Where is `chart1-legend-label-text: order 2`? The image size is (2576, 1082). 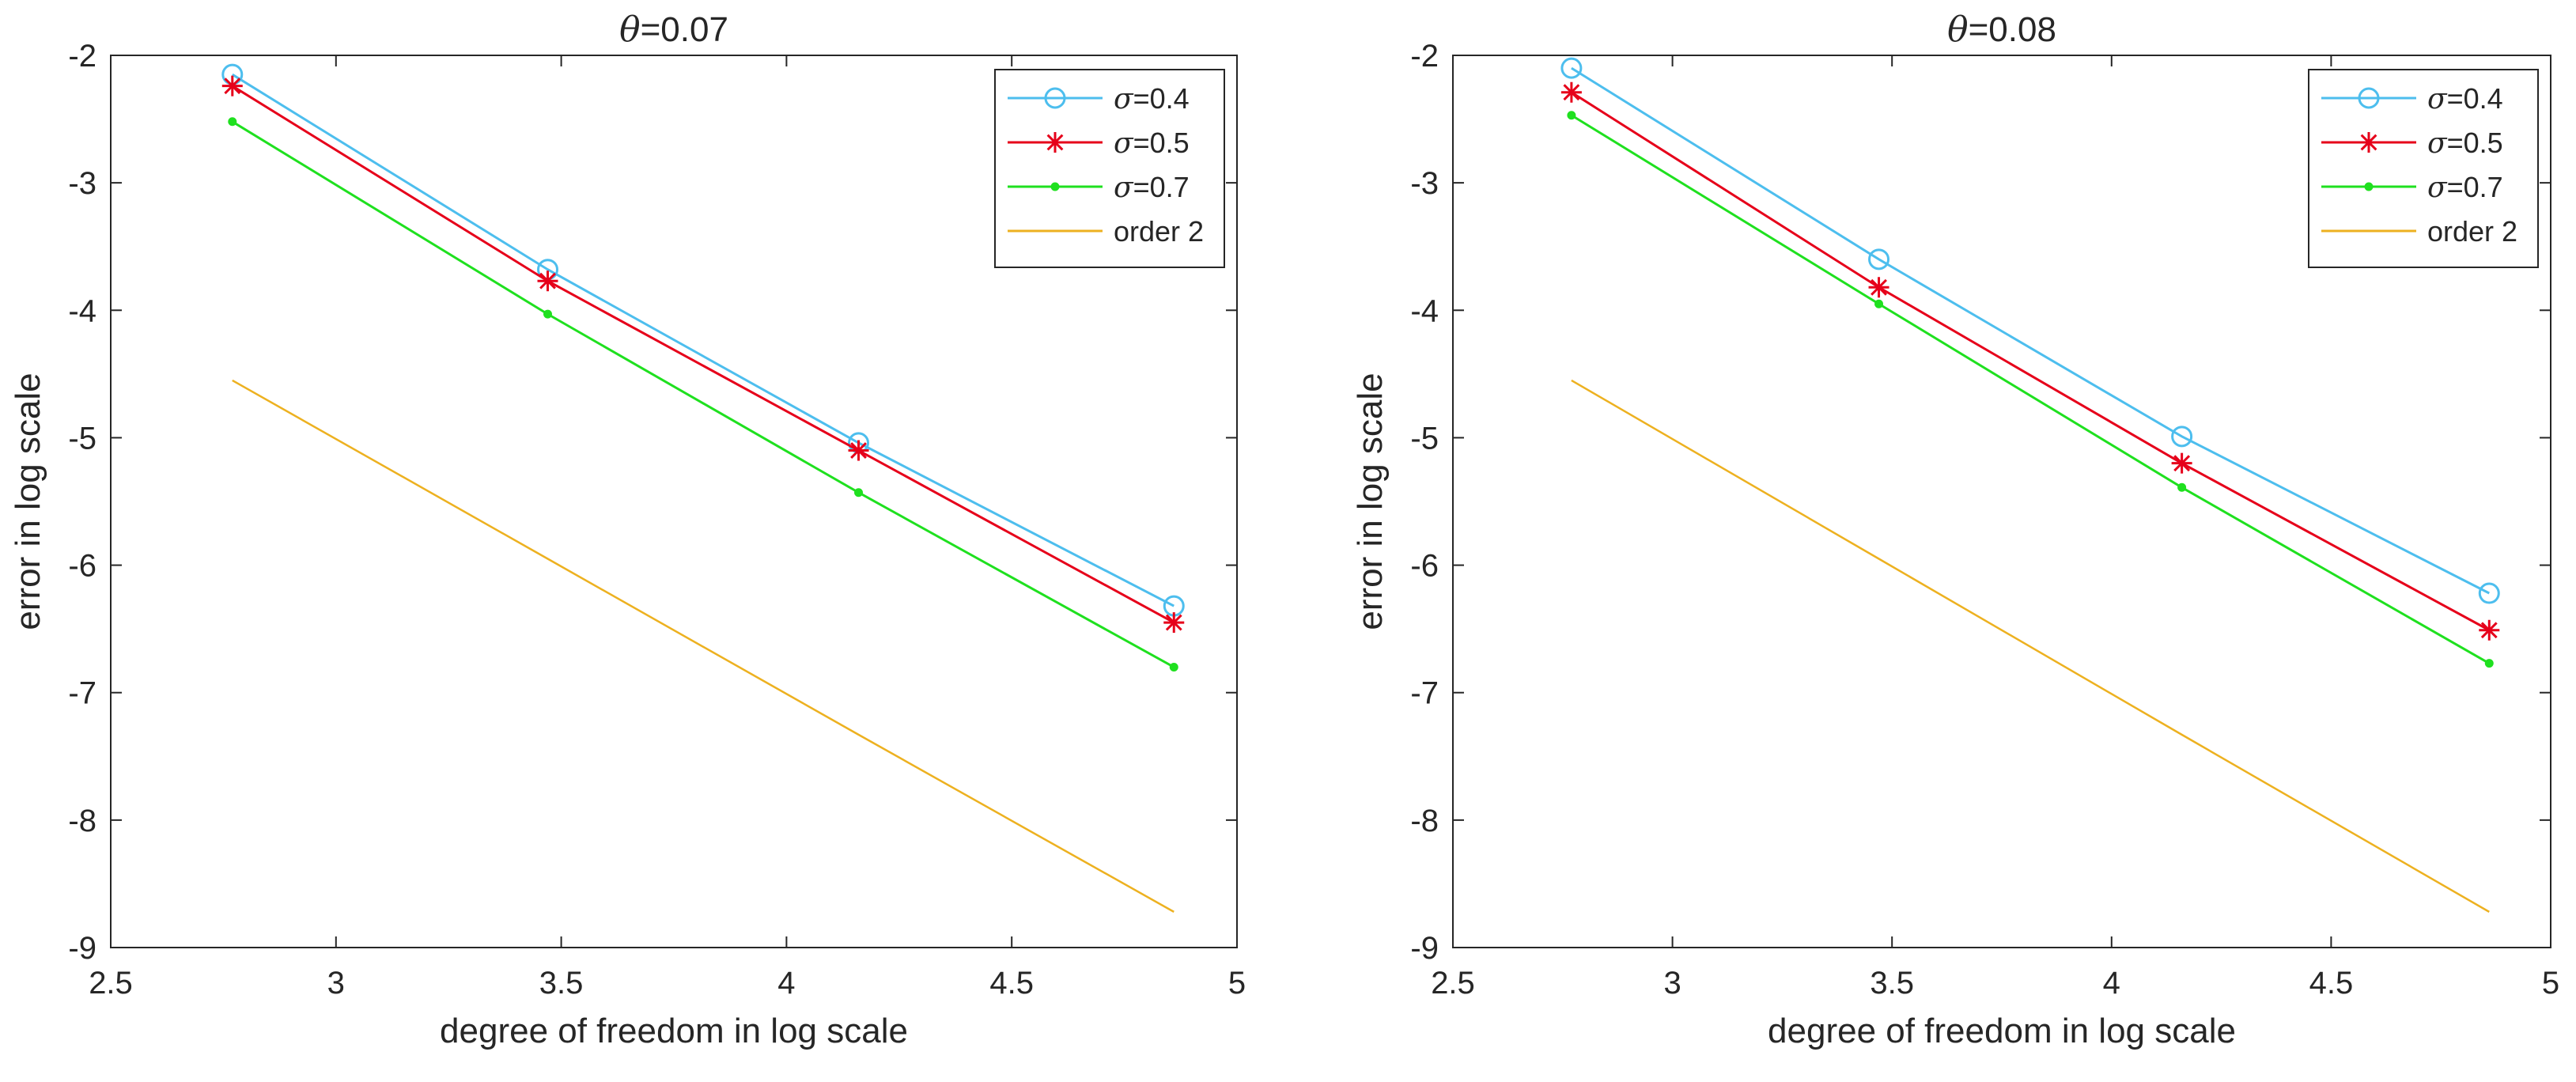 chart1-legend-label-text: order 2 is located at coordinates (1159, 231).